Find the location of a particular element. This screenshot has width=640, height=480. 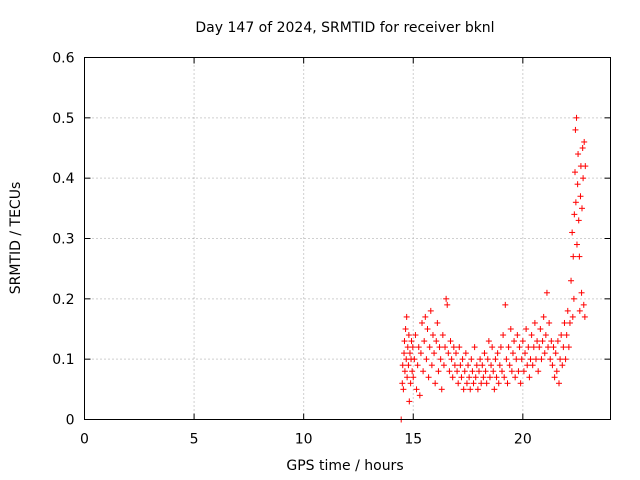

x-tick-label: 5 is located at coordinates (194, 440).